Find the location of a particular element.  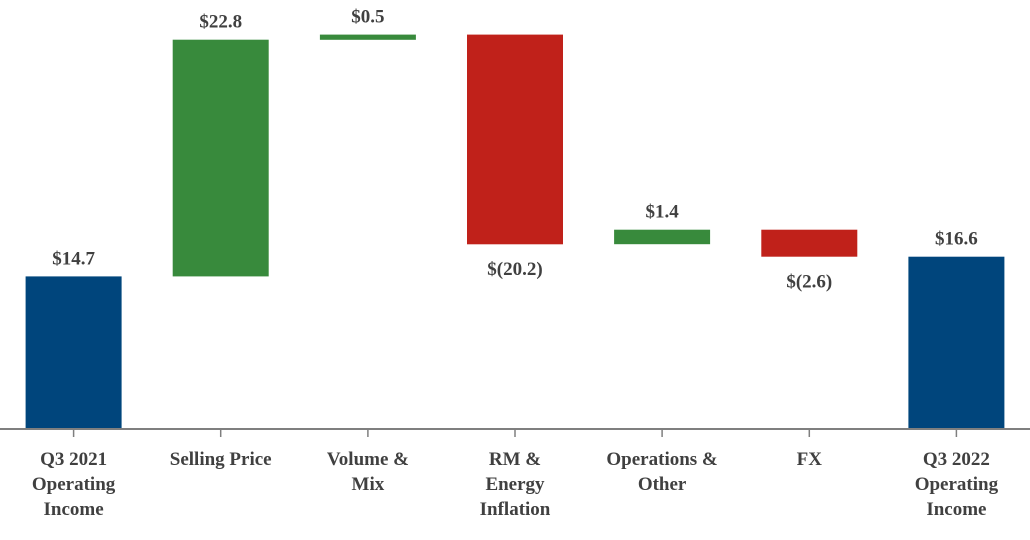

x-axis-ticks-group is located at coordinates (515, 433).